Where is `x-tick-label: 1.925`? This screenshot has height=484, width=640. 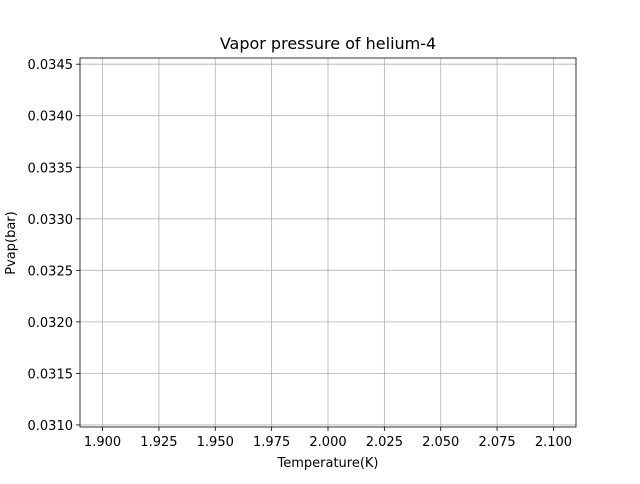 x-tick-label: 1.925 is located at coordinates (158, 442).